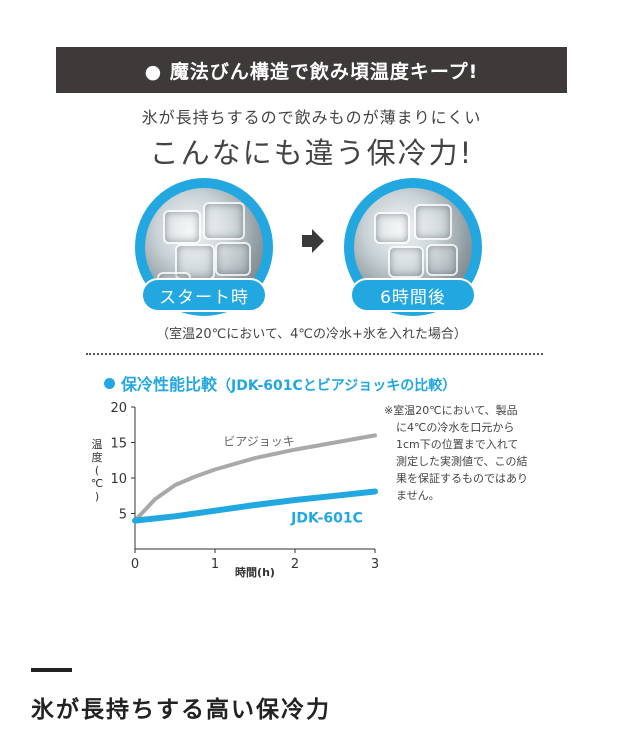 The width and height of the screenshot is (623, 748). What do you see at coordinates (455, 427) in the screenshot?
I see `note-line: に4℃の冷水を口元から` at bounding box center [455, 427].